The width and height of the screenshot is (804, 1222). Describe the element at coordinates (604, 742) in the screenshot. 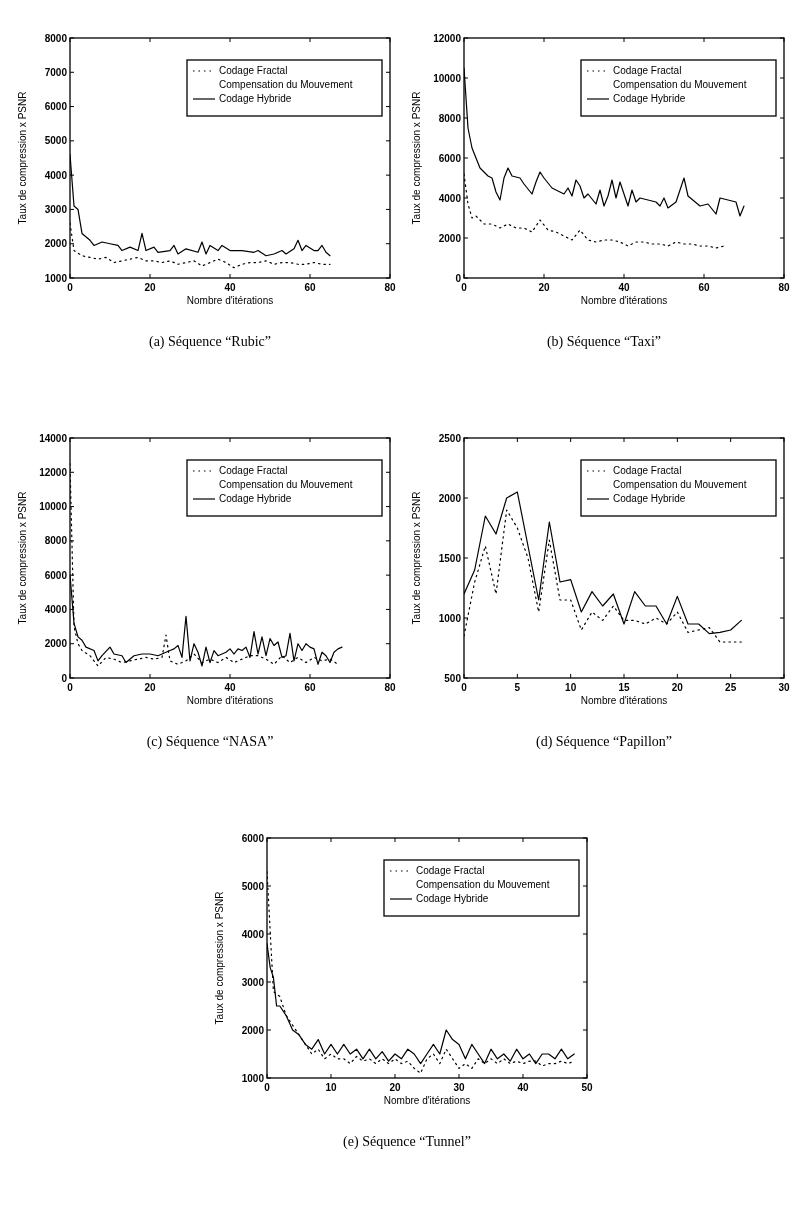

I see `text: (d) Séquence “Papillon”` at that location.